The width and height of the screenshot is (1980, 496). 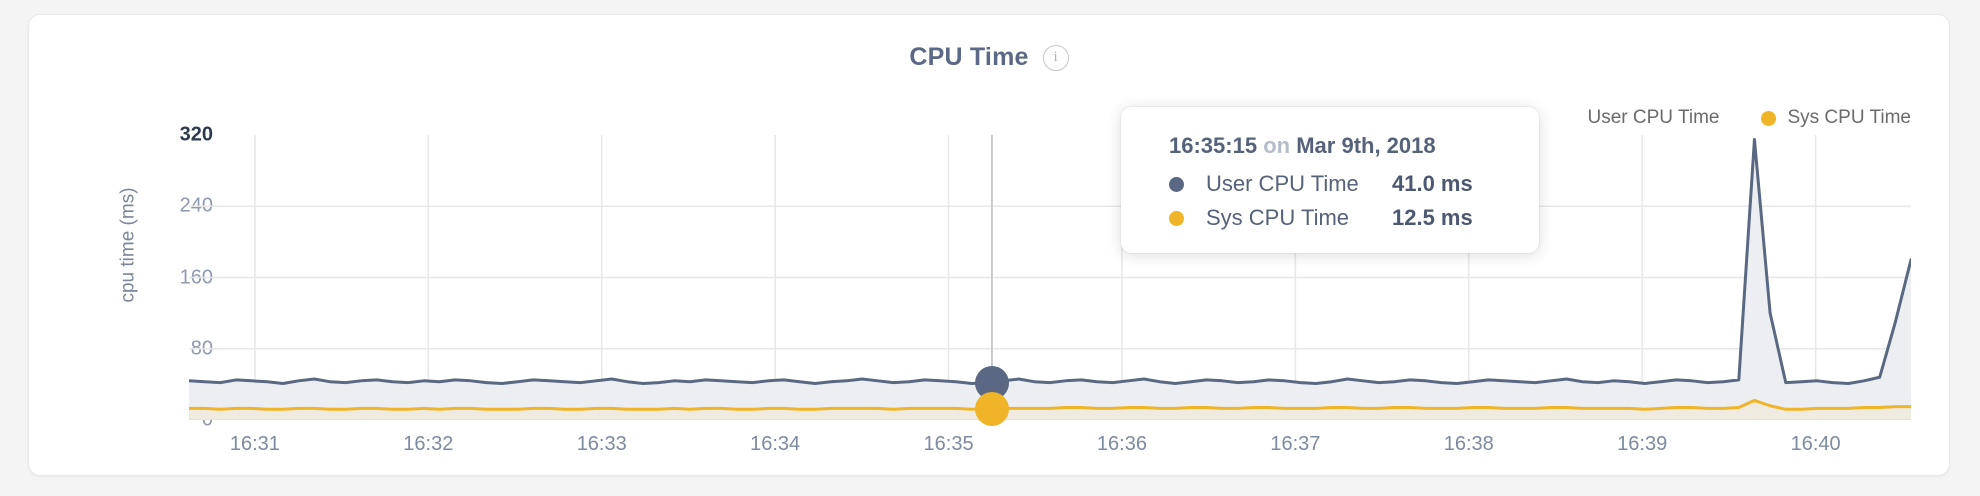 What do you see at coordinates (601, 444) in the screenshot?
I see `x-tick-label: 16:33` at bounding box center [601, 444].